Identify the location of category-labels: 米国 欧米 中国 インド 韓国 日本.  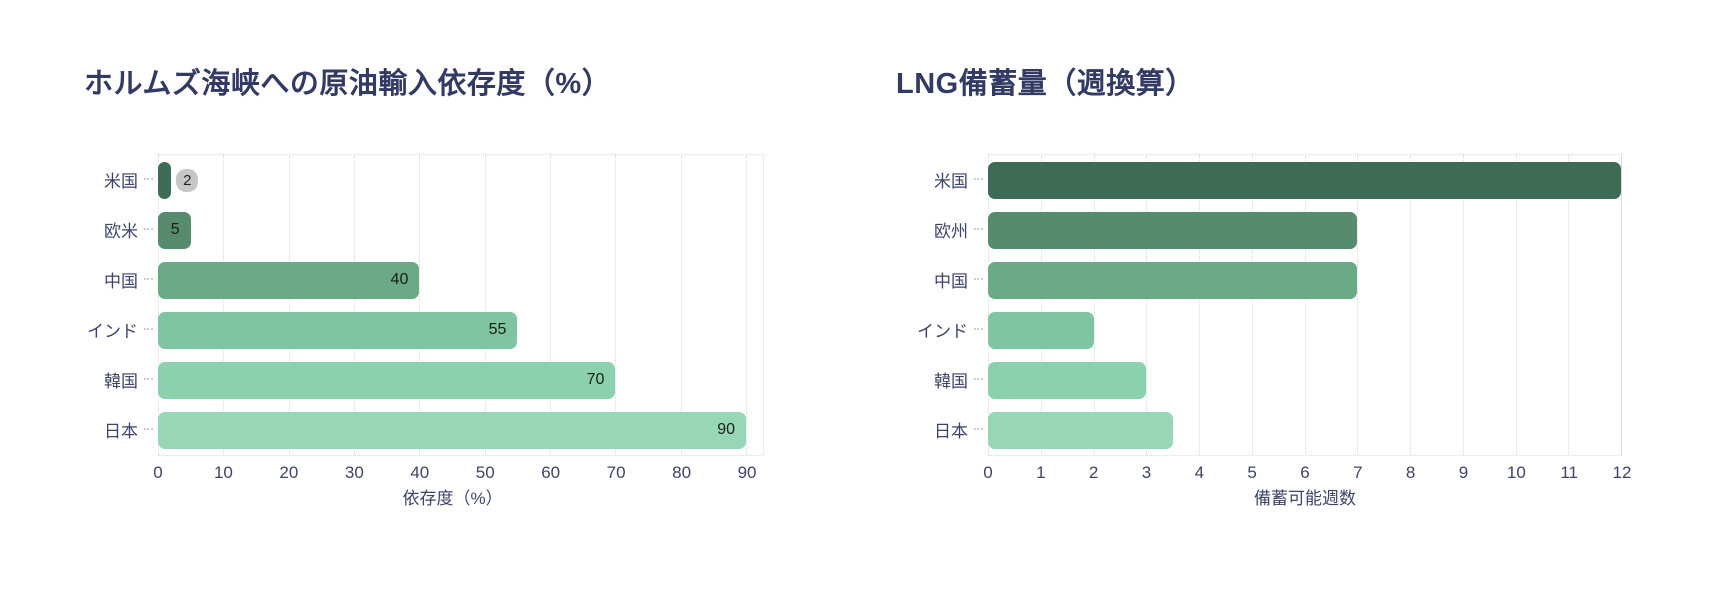
(121, 332).